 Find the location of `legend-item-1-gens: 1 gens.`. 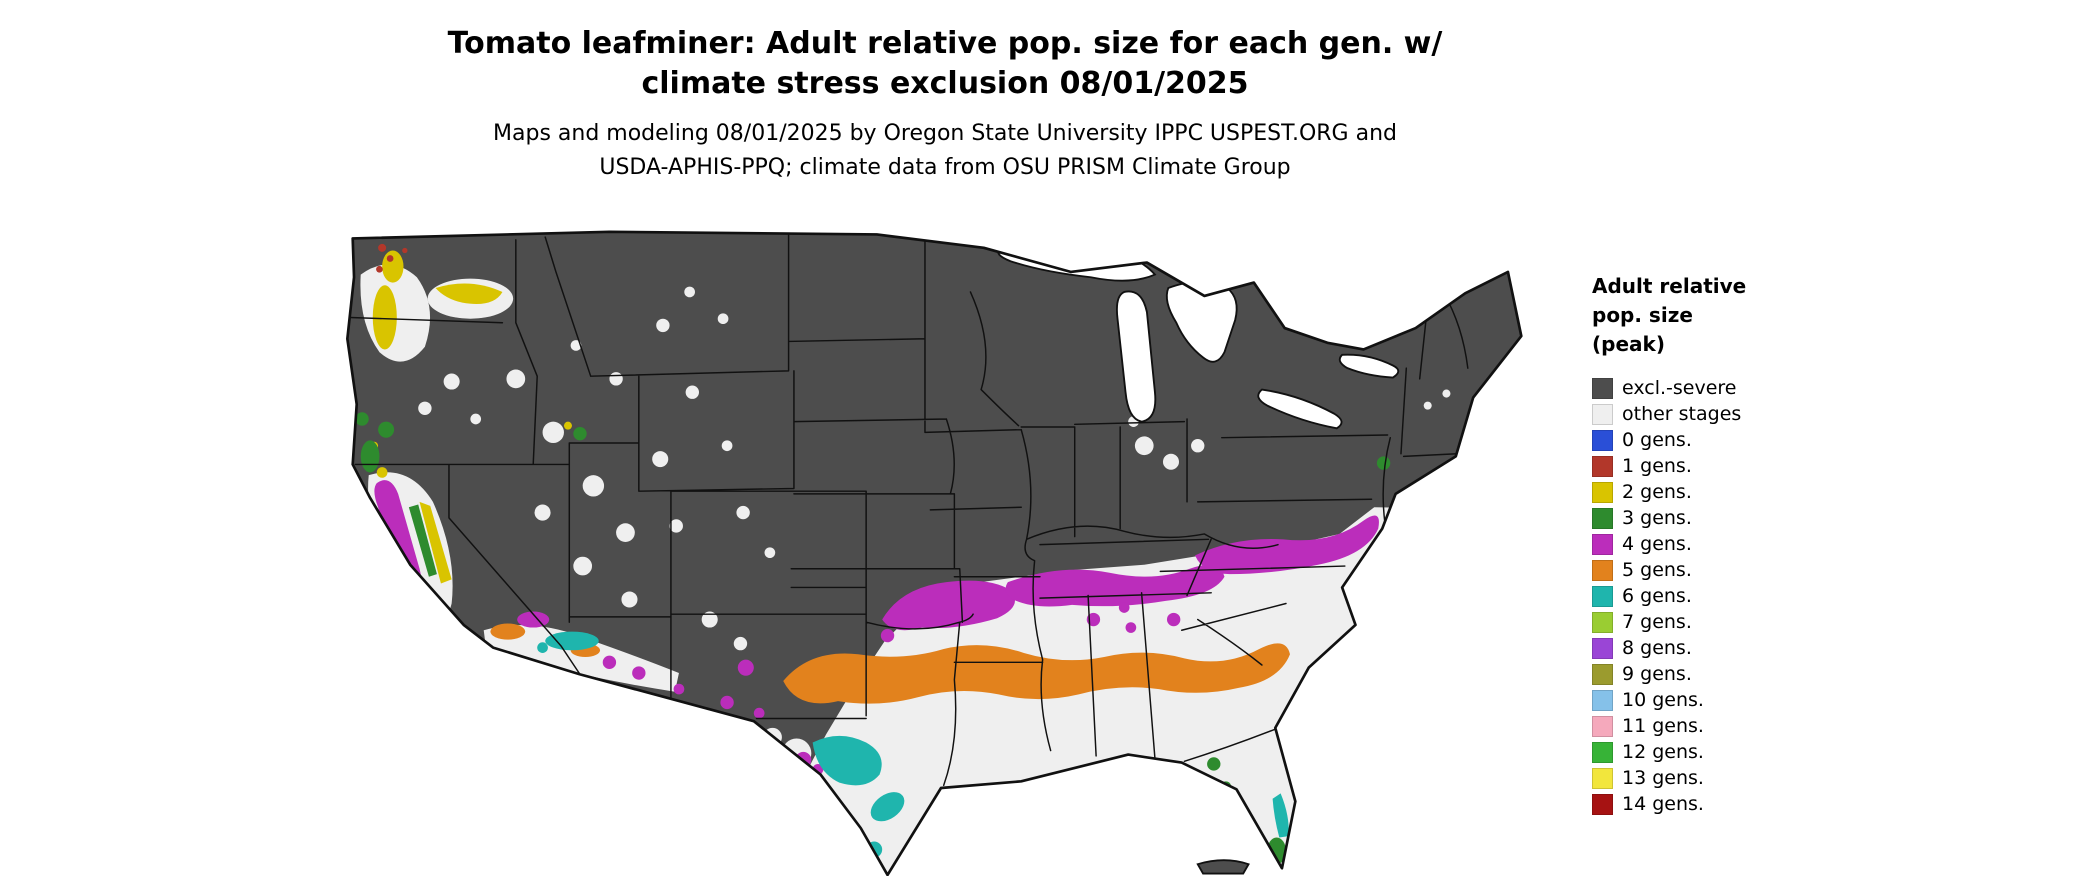

legend-item-1-gens: 1 gens. is located at coordinates (1707, 466).